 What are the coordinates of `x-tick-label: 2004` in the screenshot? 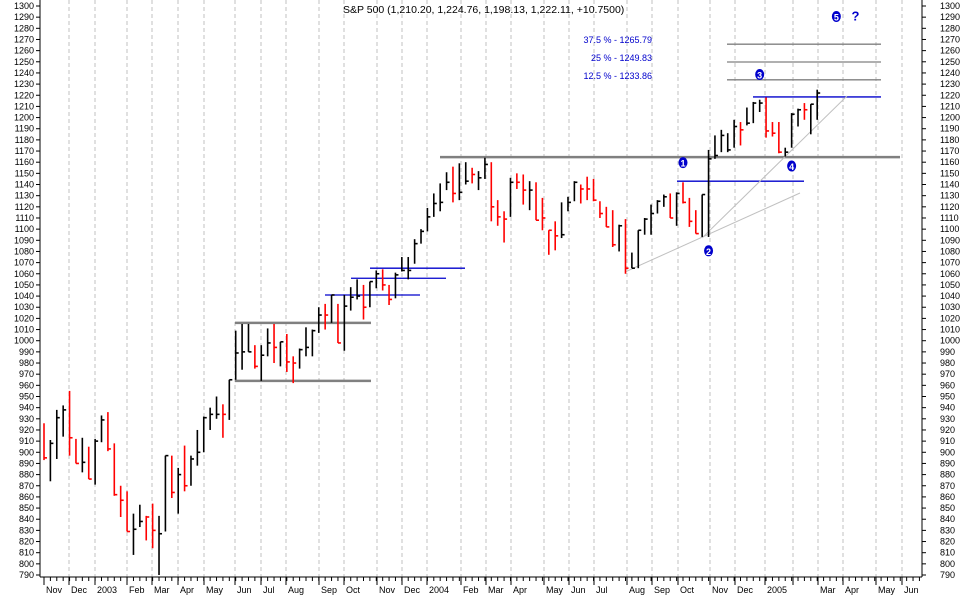 It's located at (439, 590).